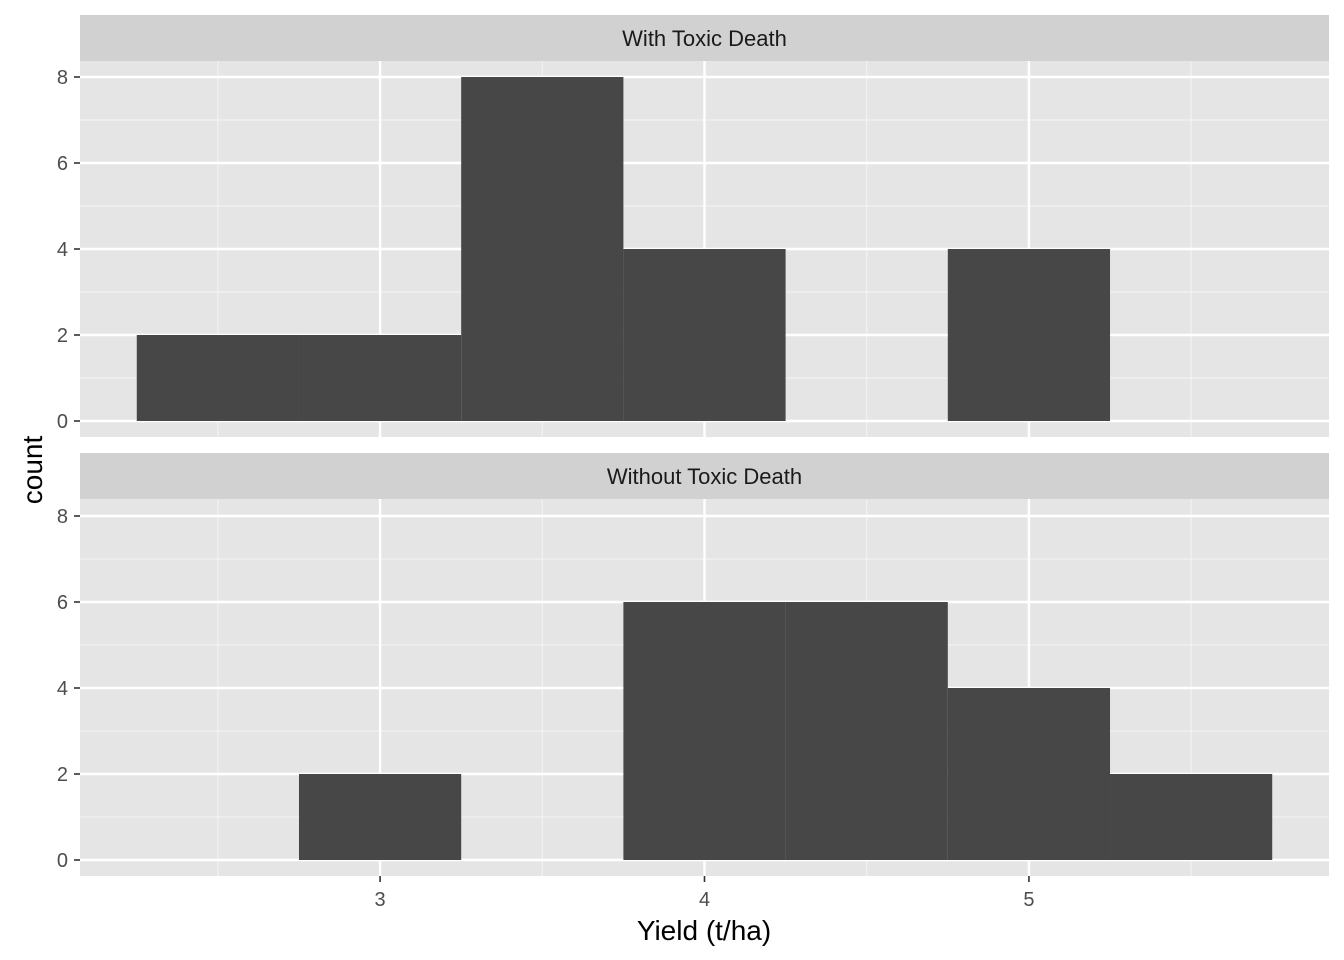 Image resolution: width=1344 pixels, height=960 pixels. What do you see at coordinates (32, 470) in the screenshot?
I see `y-axis-title: count` at bounding box center [32, 470].